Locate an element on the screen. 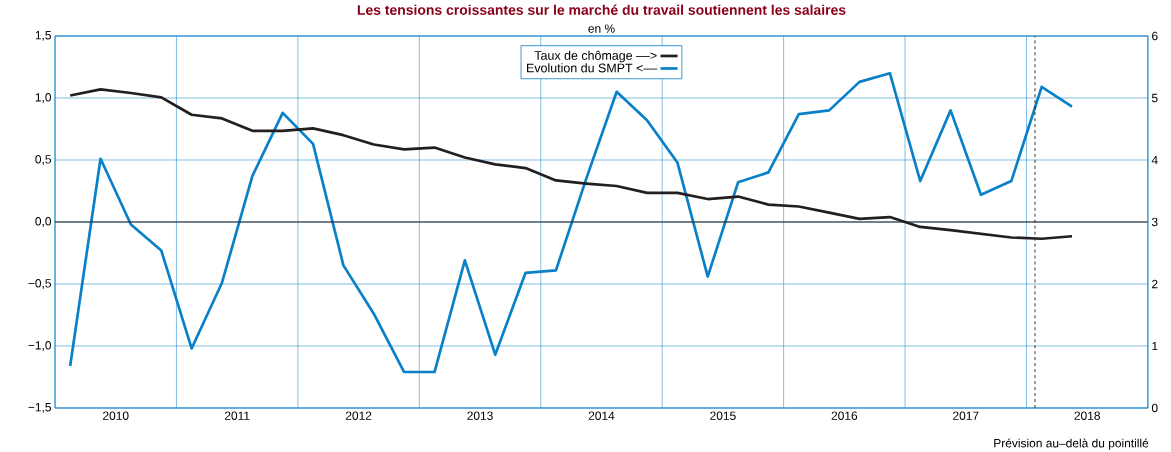 The width and height of the screenshot is (1171, 452). text: Prévision au–delà du pointillé is located at coordinates (1071, 444).